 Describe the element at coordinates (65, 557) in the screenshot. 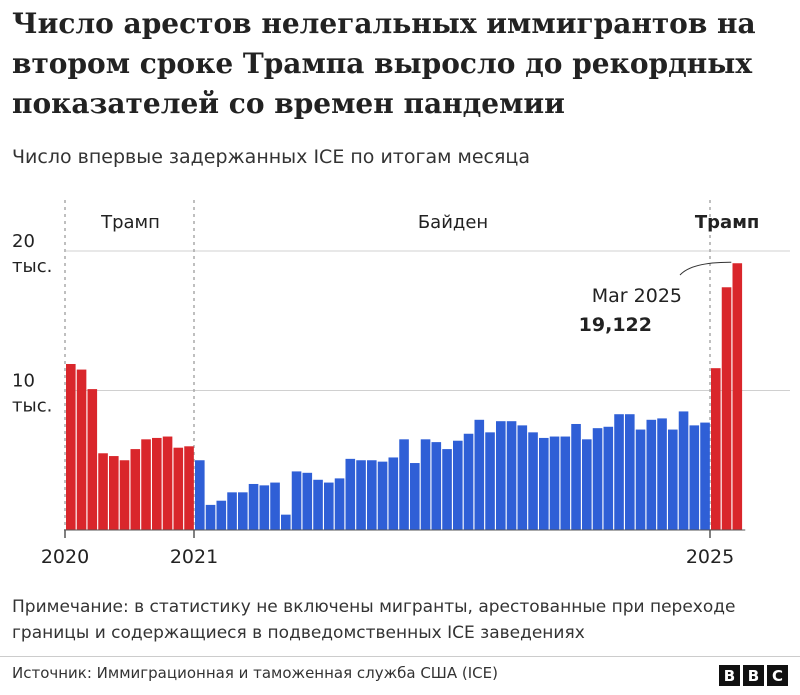

I see `x-tick-label: 2020` at that location.